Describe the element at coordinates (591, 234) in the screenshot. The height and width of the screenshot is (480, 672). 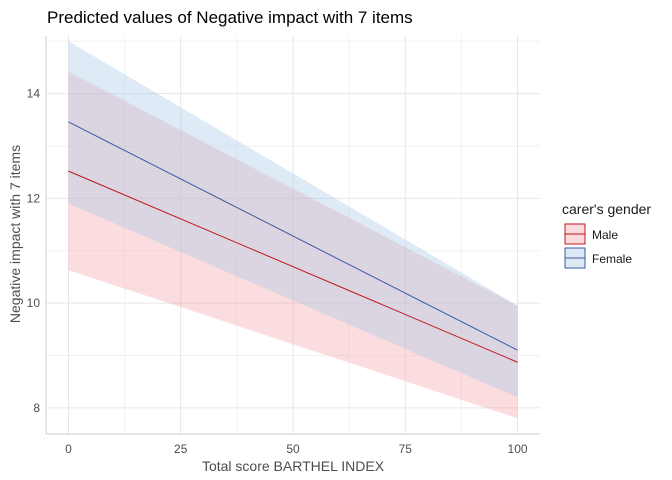
I see `legend-item-male: Male` at that location.